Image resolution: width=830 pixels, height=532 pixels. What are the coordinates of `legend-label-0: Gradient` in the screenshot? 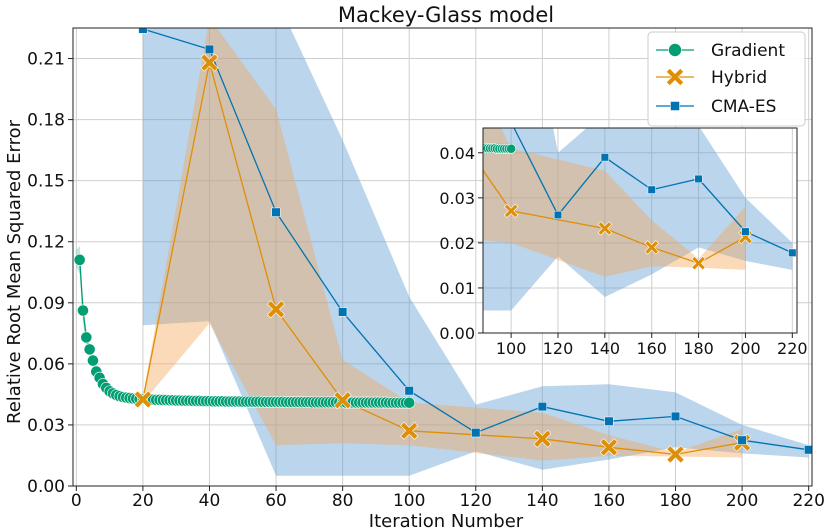 It's located at (748, 51).